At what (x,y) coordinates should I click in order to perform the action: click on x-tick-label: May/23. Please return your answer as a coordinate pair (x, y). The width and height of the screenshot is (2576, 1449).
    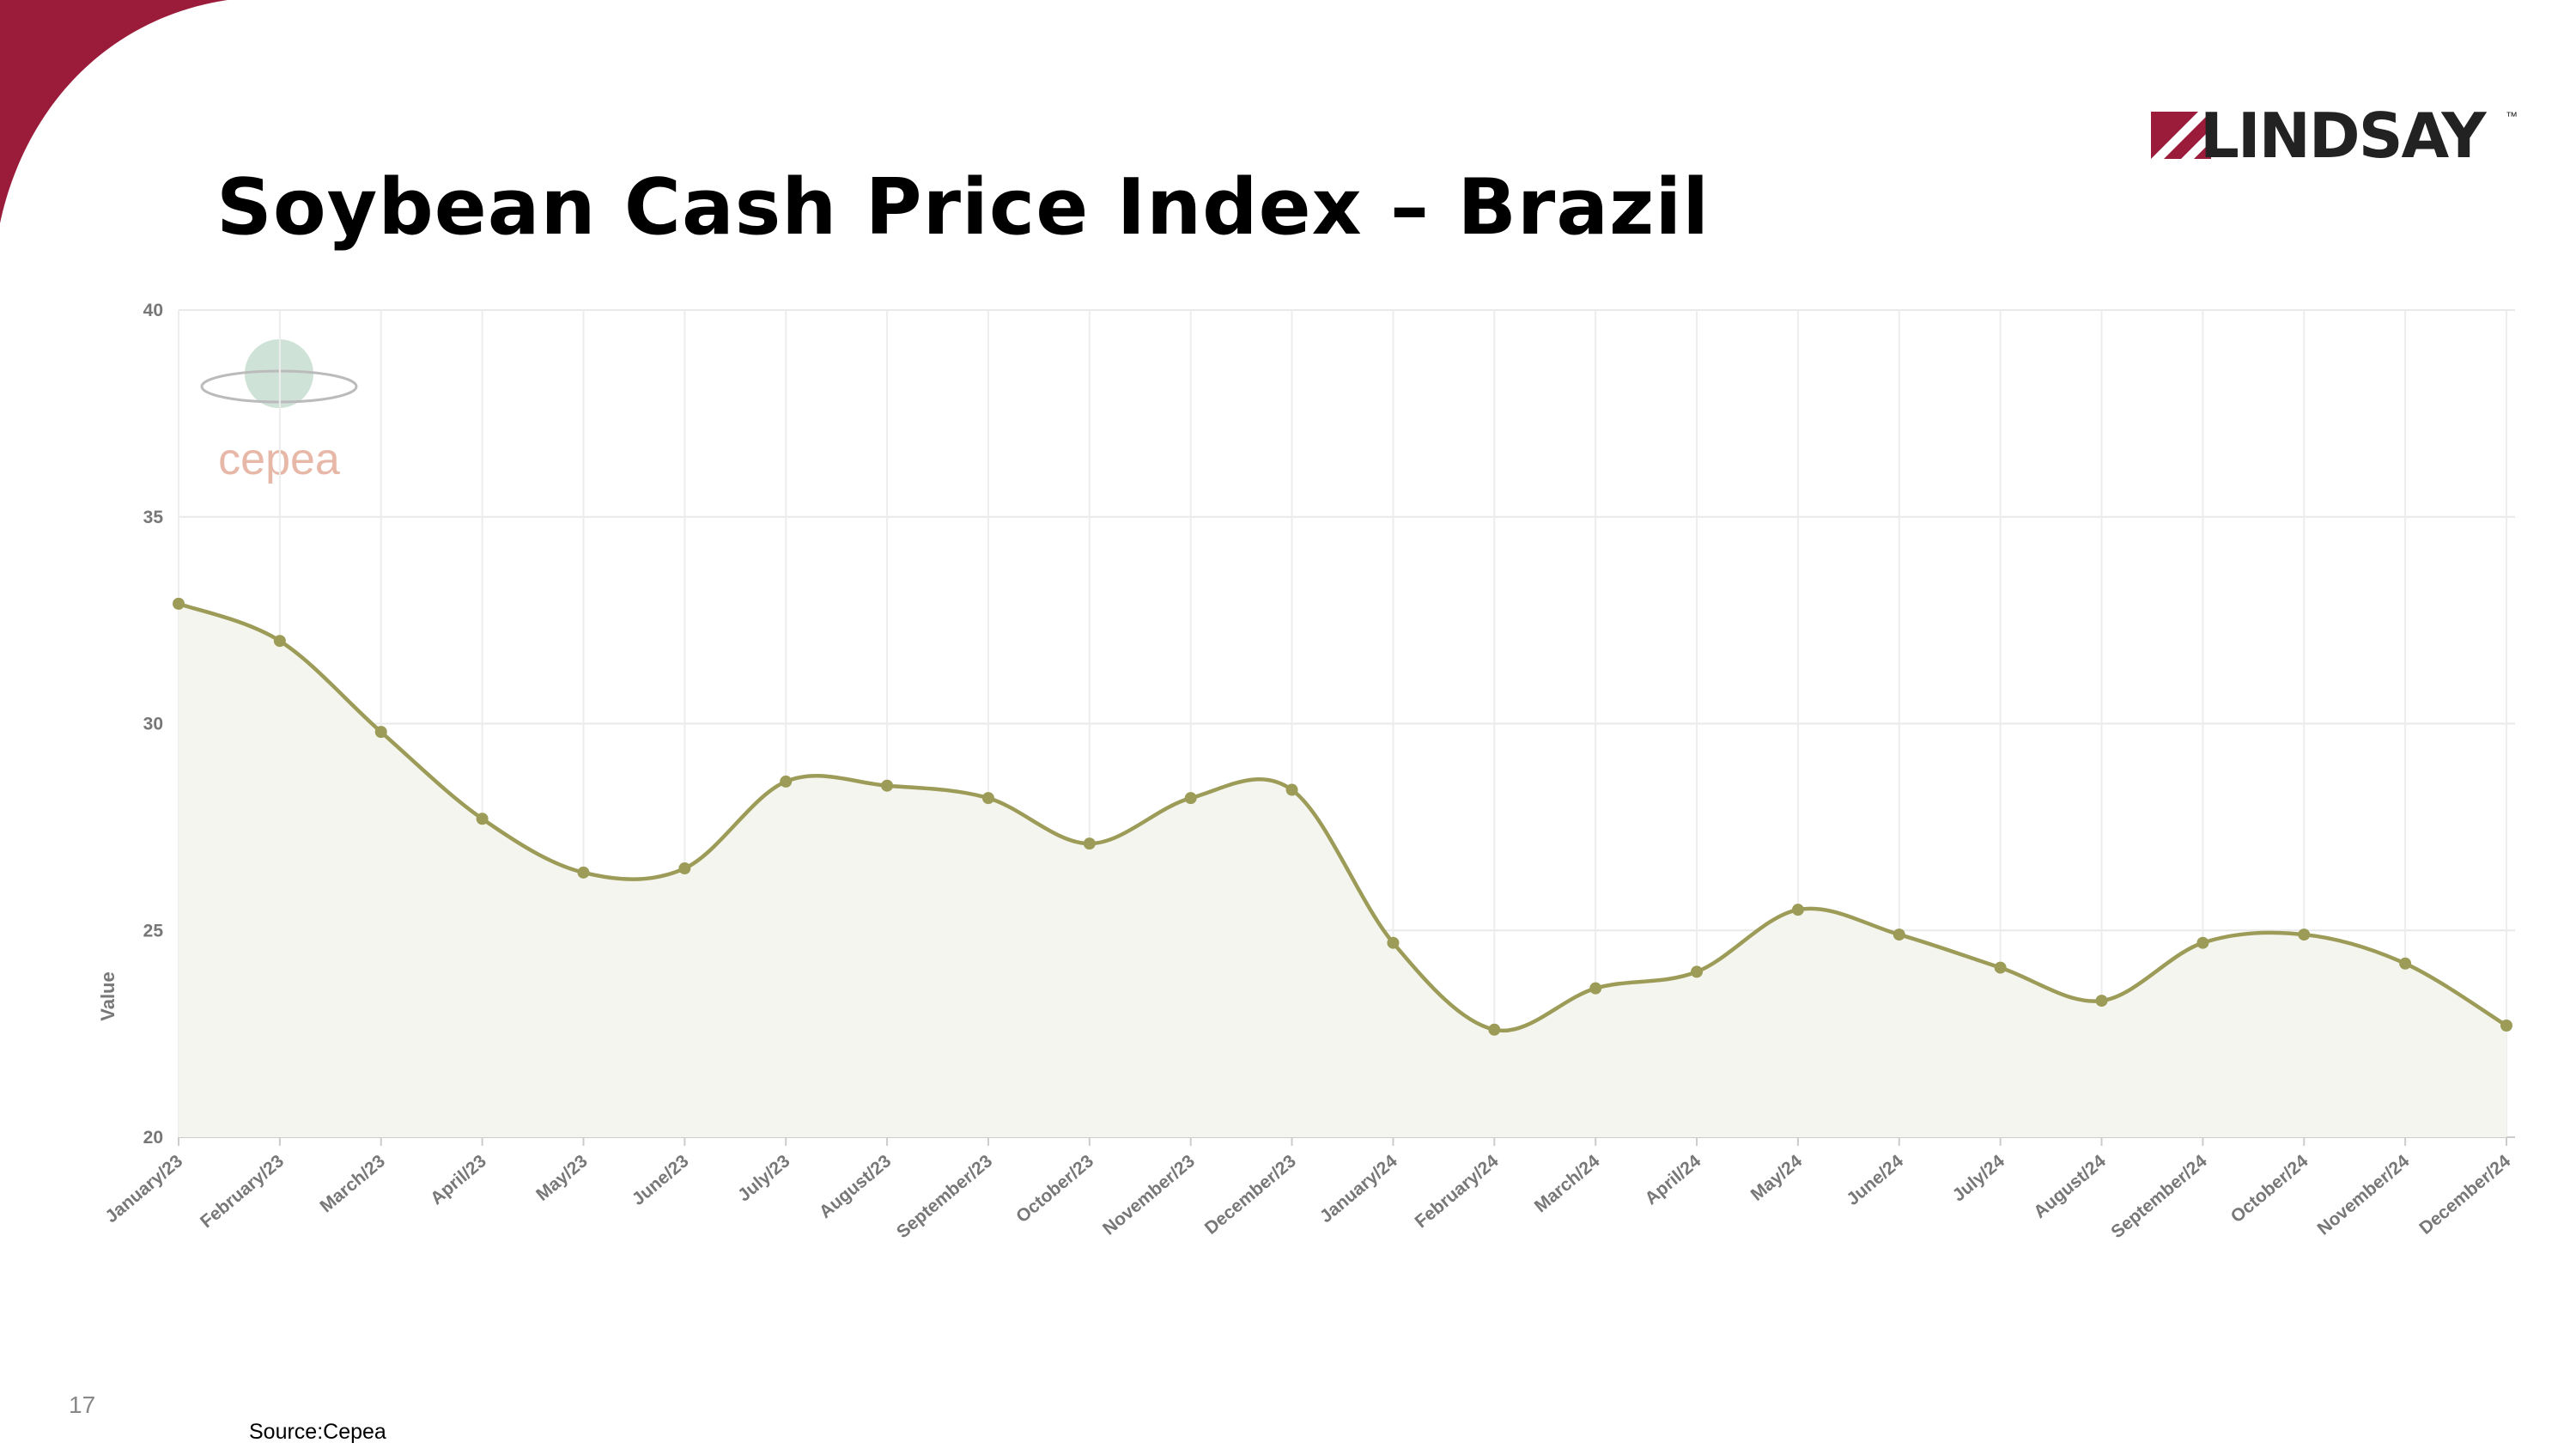
    Looking at the image, I should click on (561, 1178).